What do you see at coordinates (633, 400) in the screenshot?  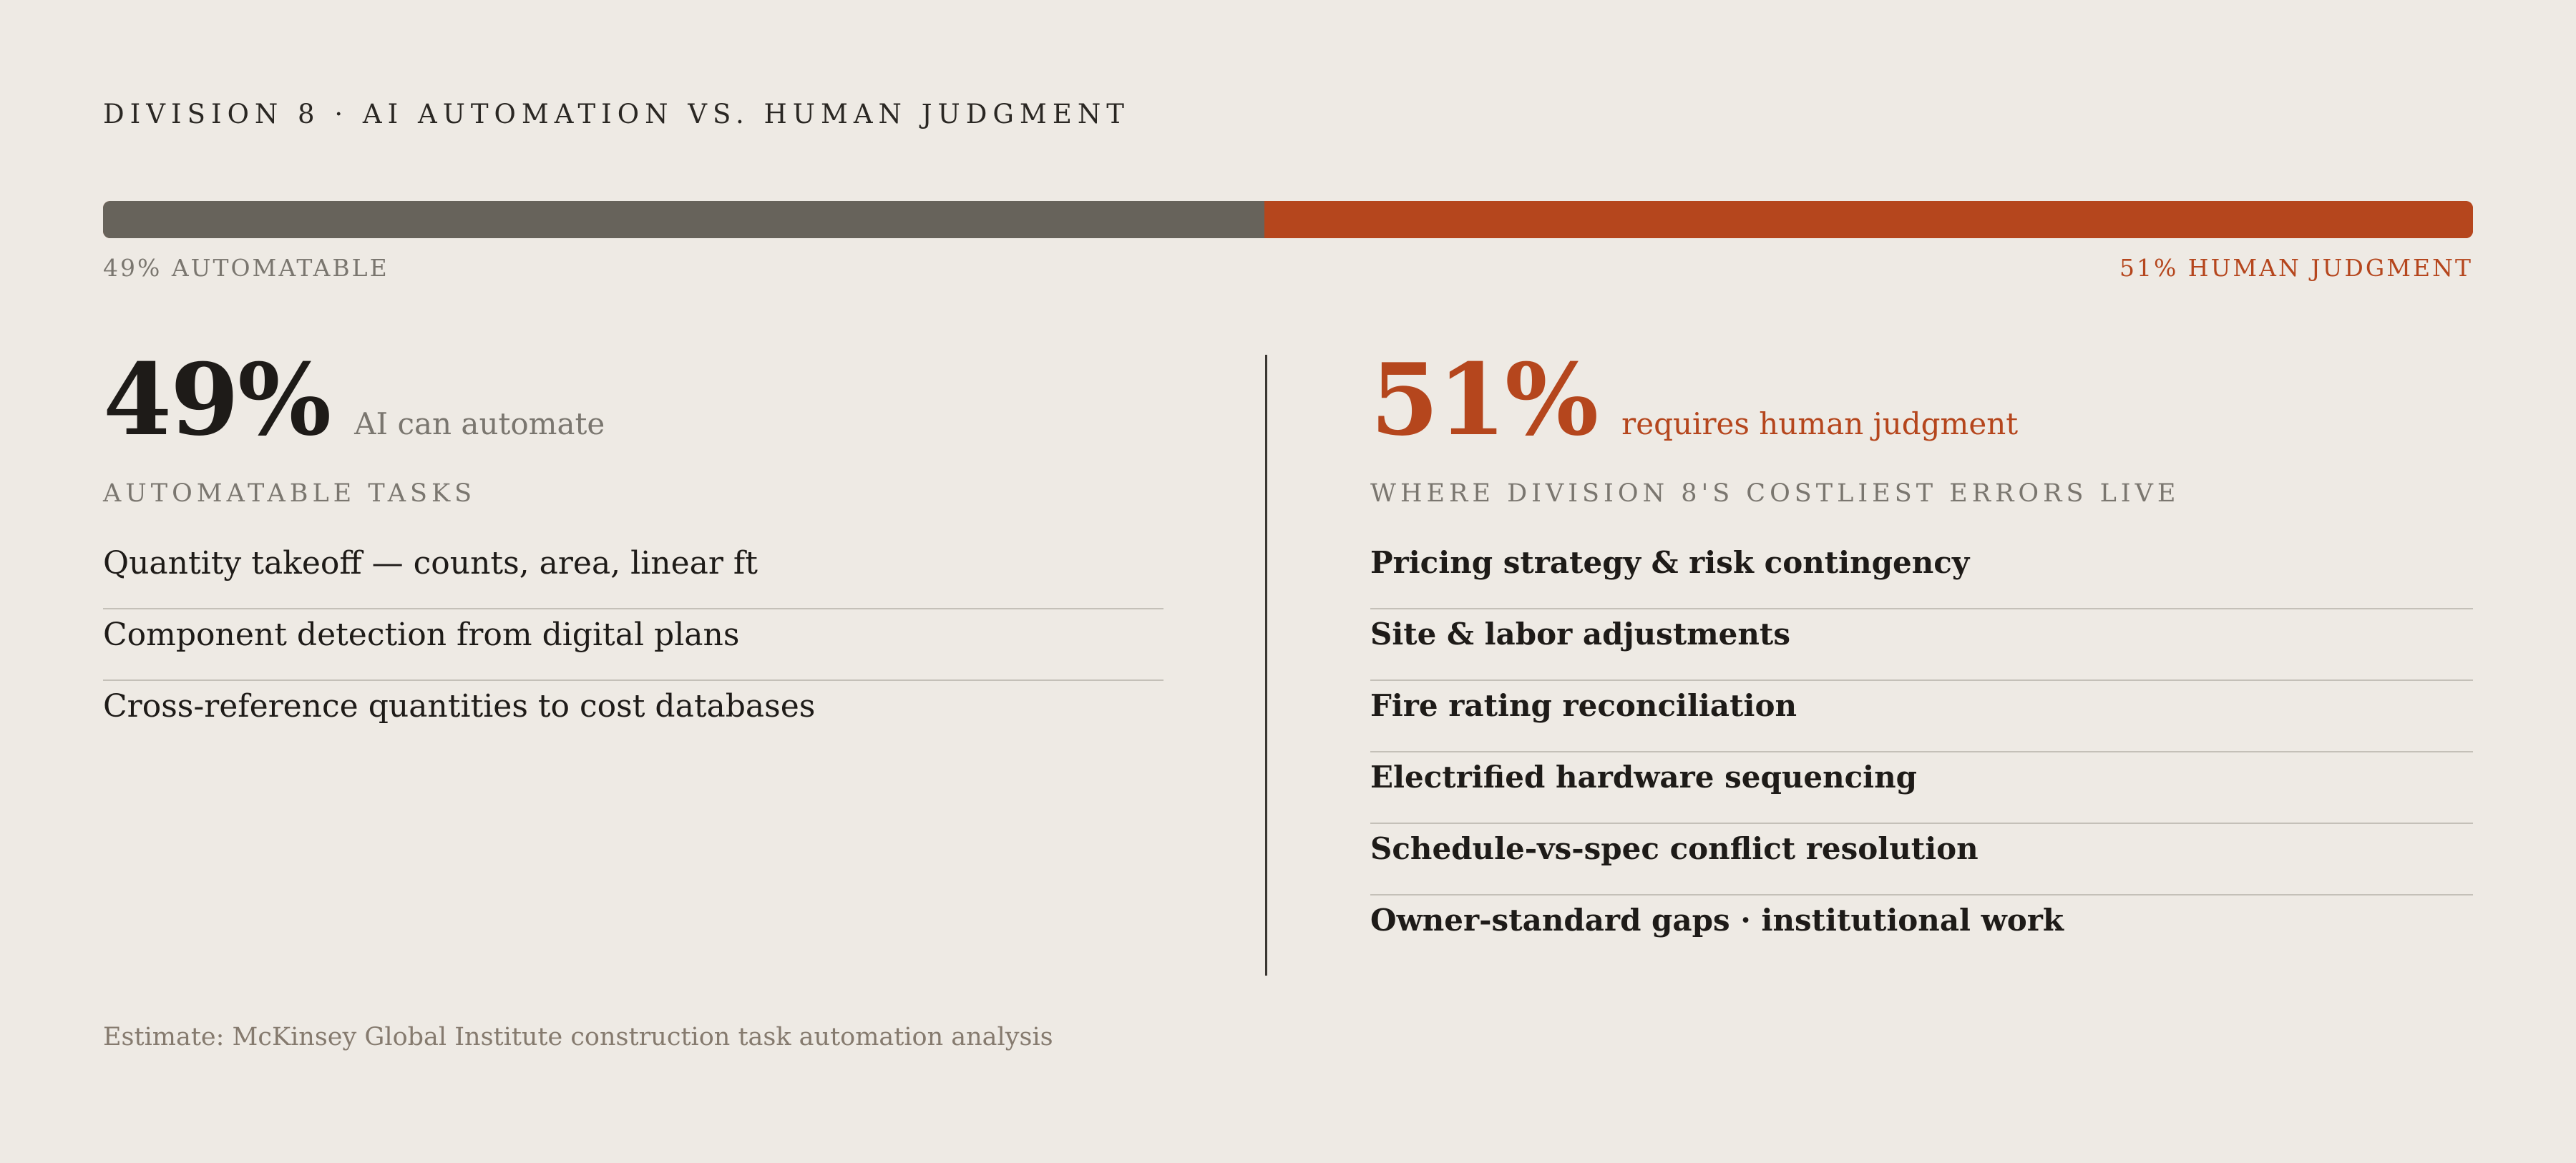 I see `automatable-headline: 49% AI can automate` at bounding box center [633, 400].